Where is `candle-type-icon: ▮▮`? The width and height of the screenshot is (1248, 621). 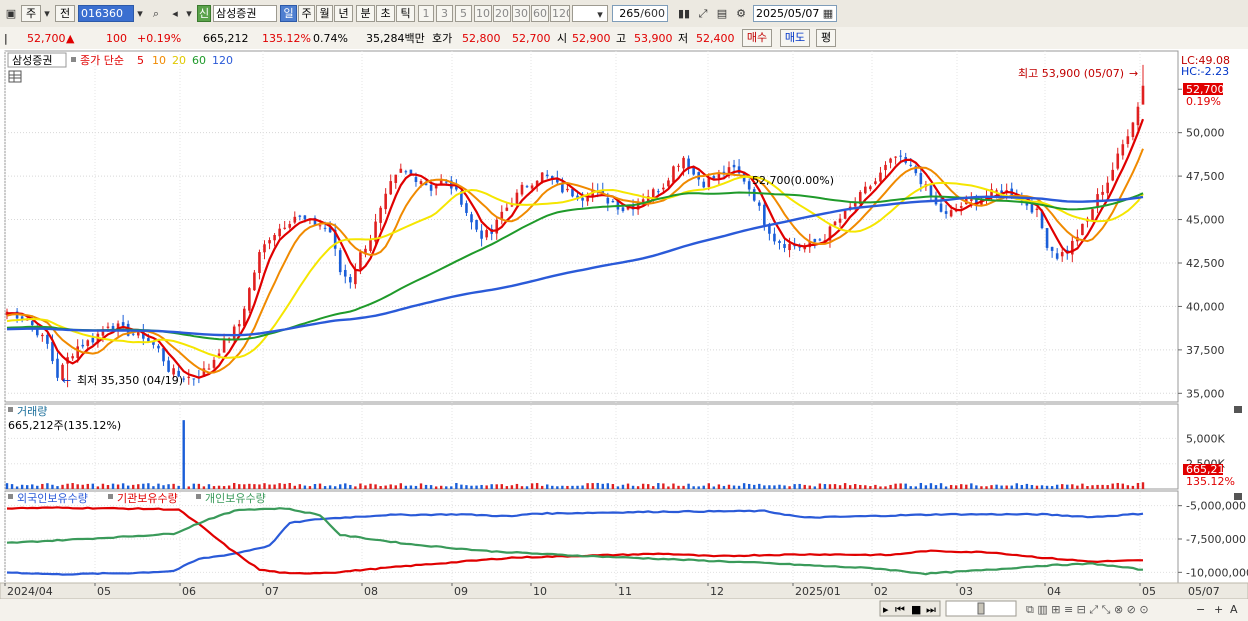 candle-type-icon: ▮▮ is located at coordinates (684, 13).